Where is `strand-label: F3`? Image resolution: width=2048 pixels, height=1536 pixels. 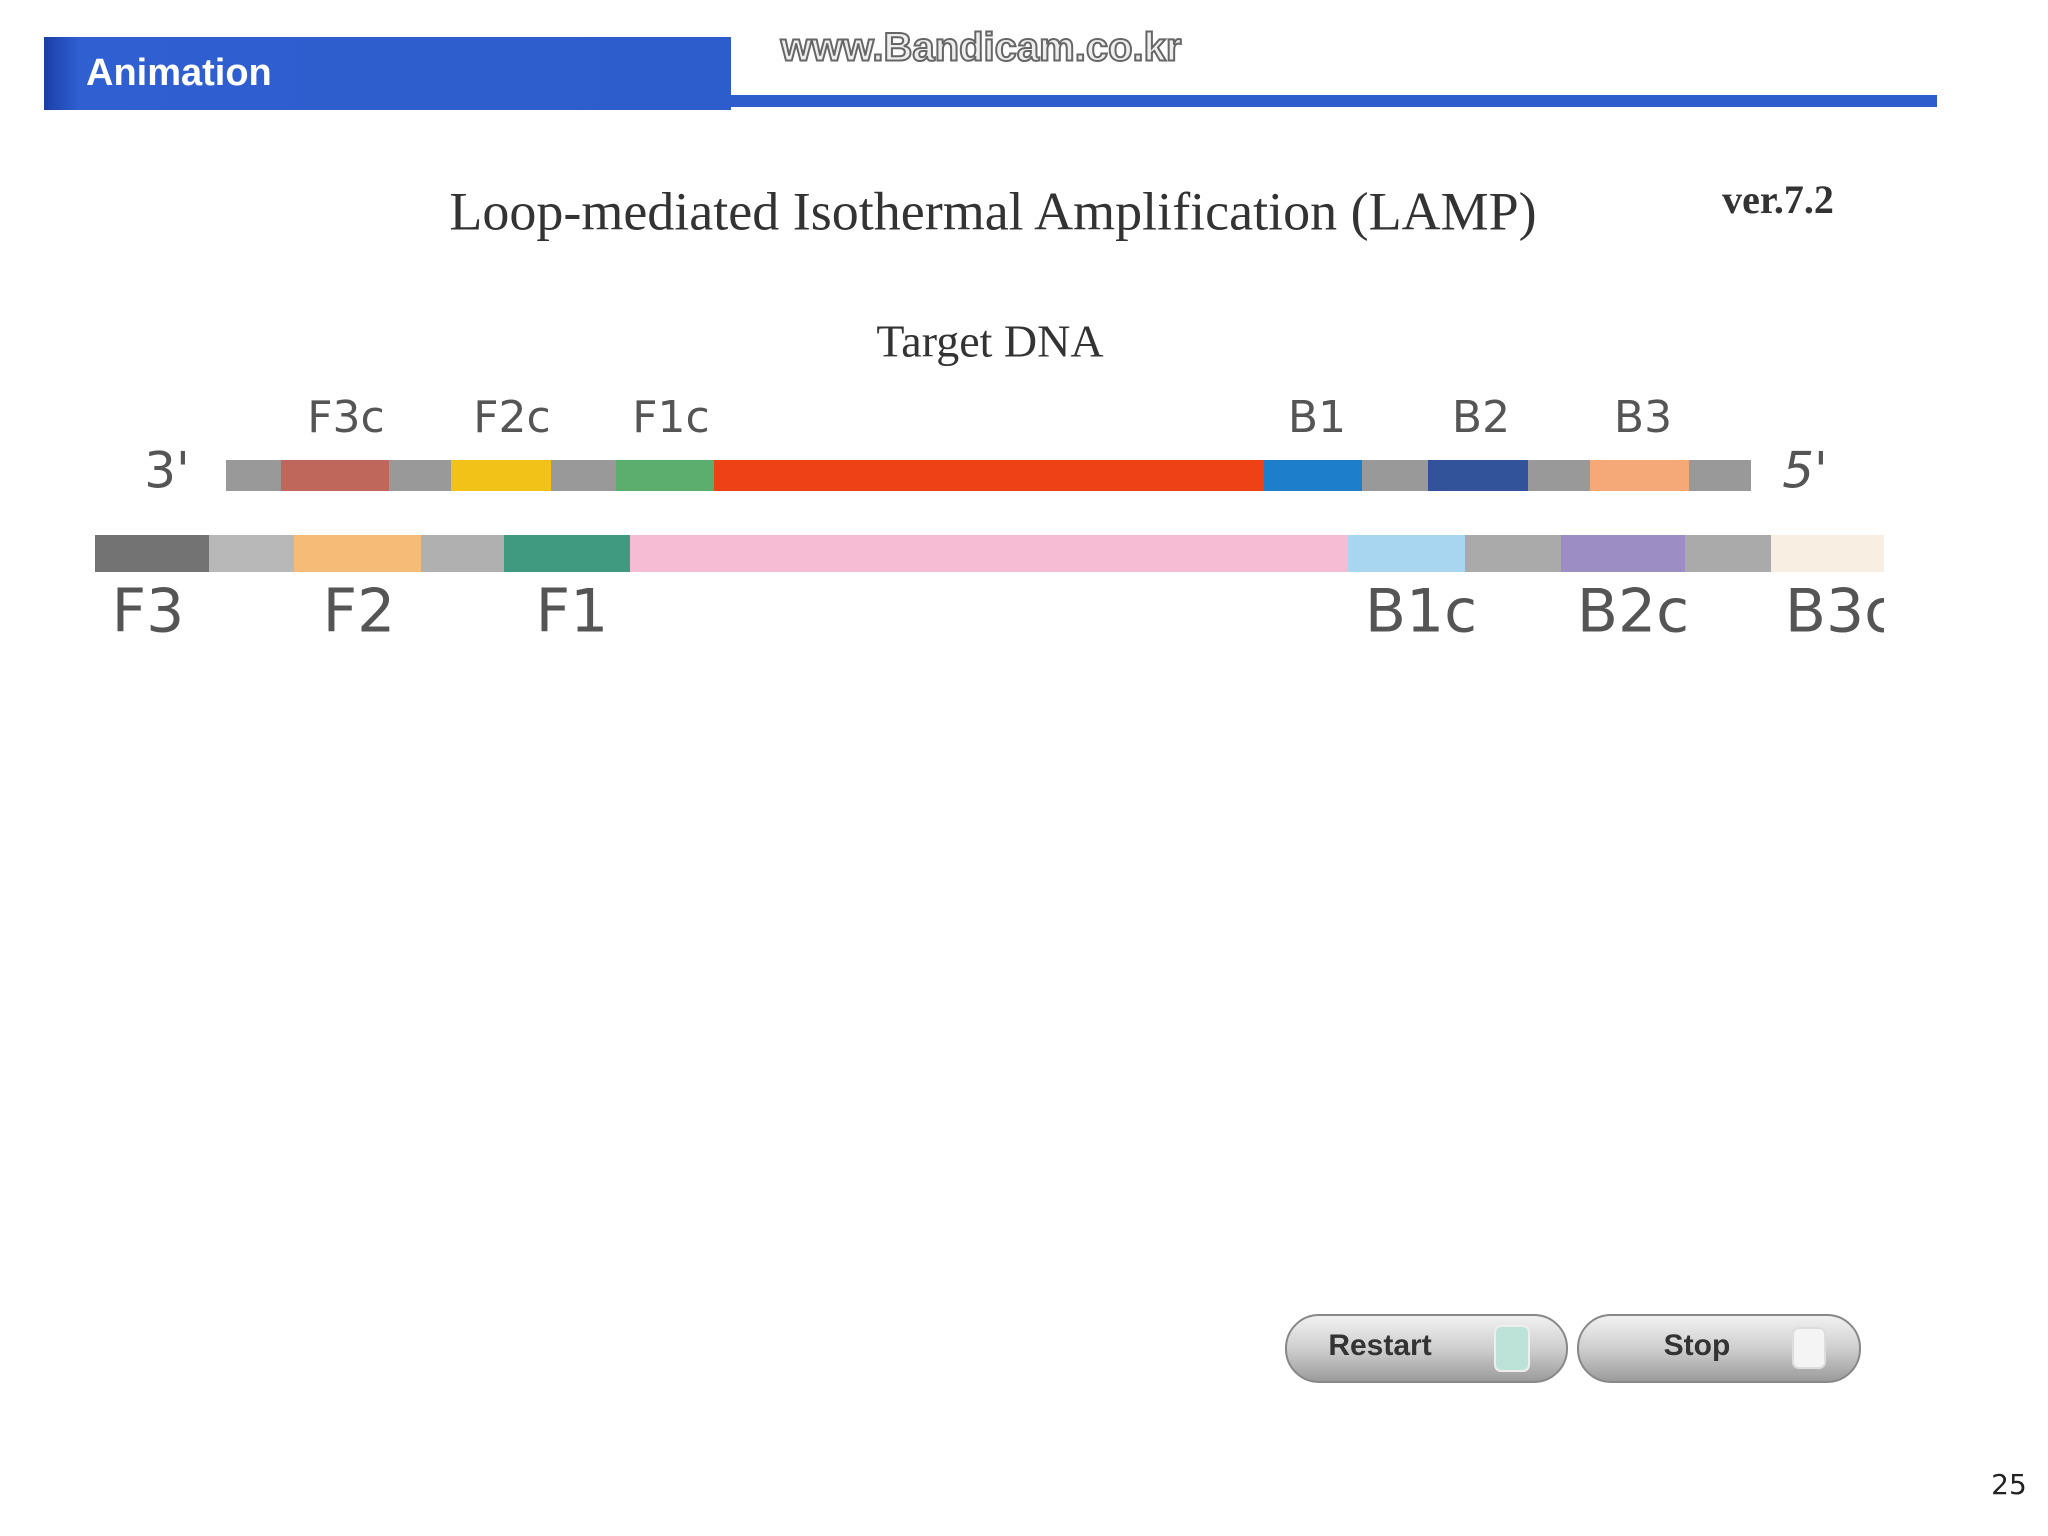 strand-label: F3 is located at coordinates (148, 612).